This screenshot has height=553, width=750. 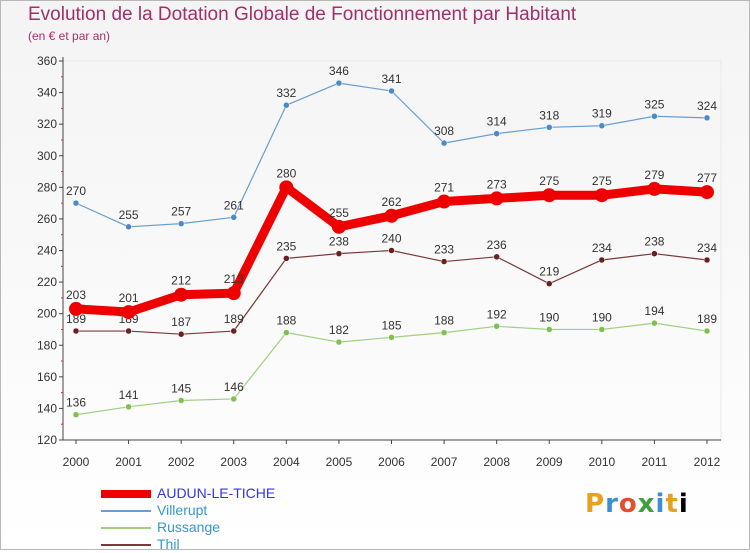 What do you see at coordinates (602, 181) in the screenshot?
I see `data-label: 275` at bounding box center [602, 181].